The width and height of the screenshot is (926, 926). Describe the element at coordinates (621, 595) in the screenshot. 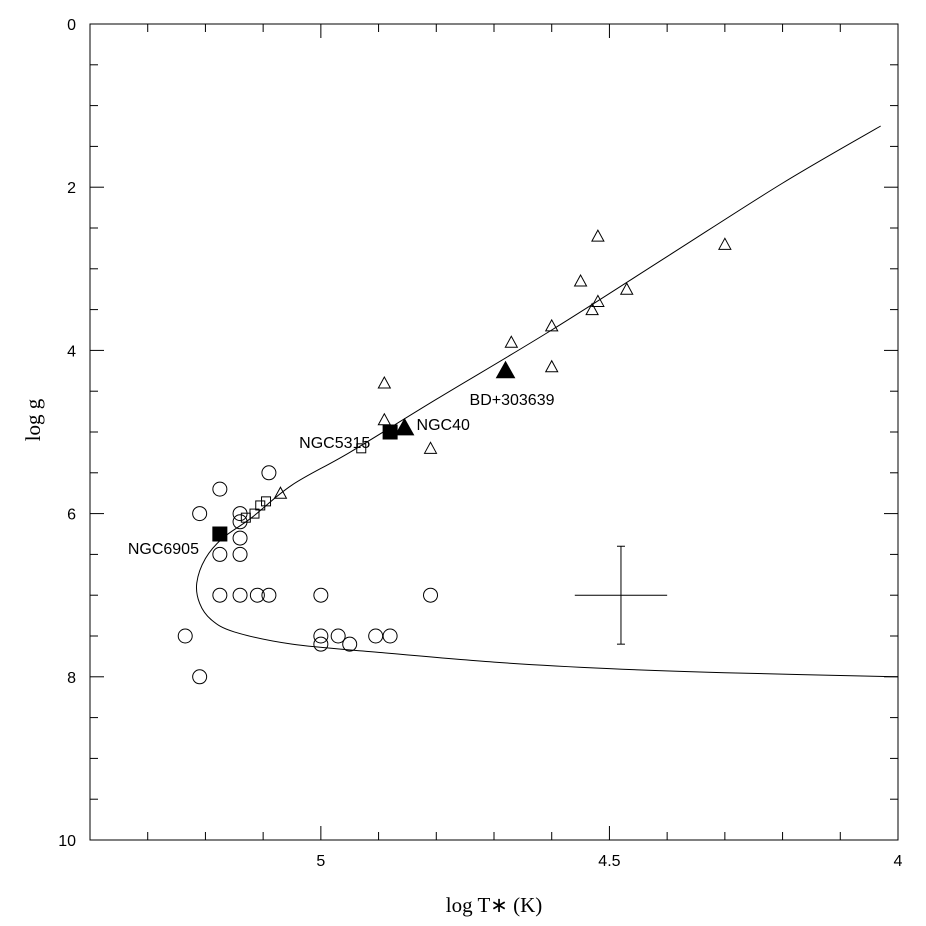

I see `error-bar` at that location.